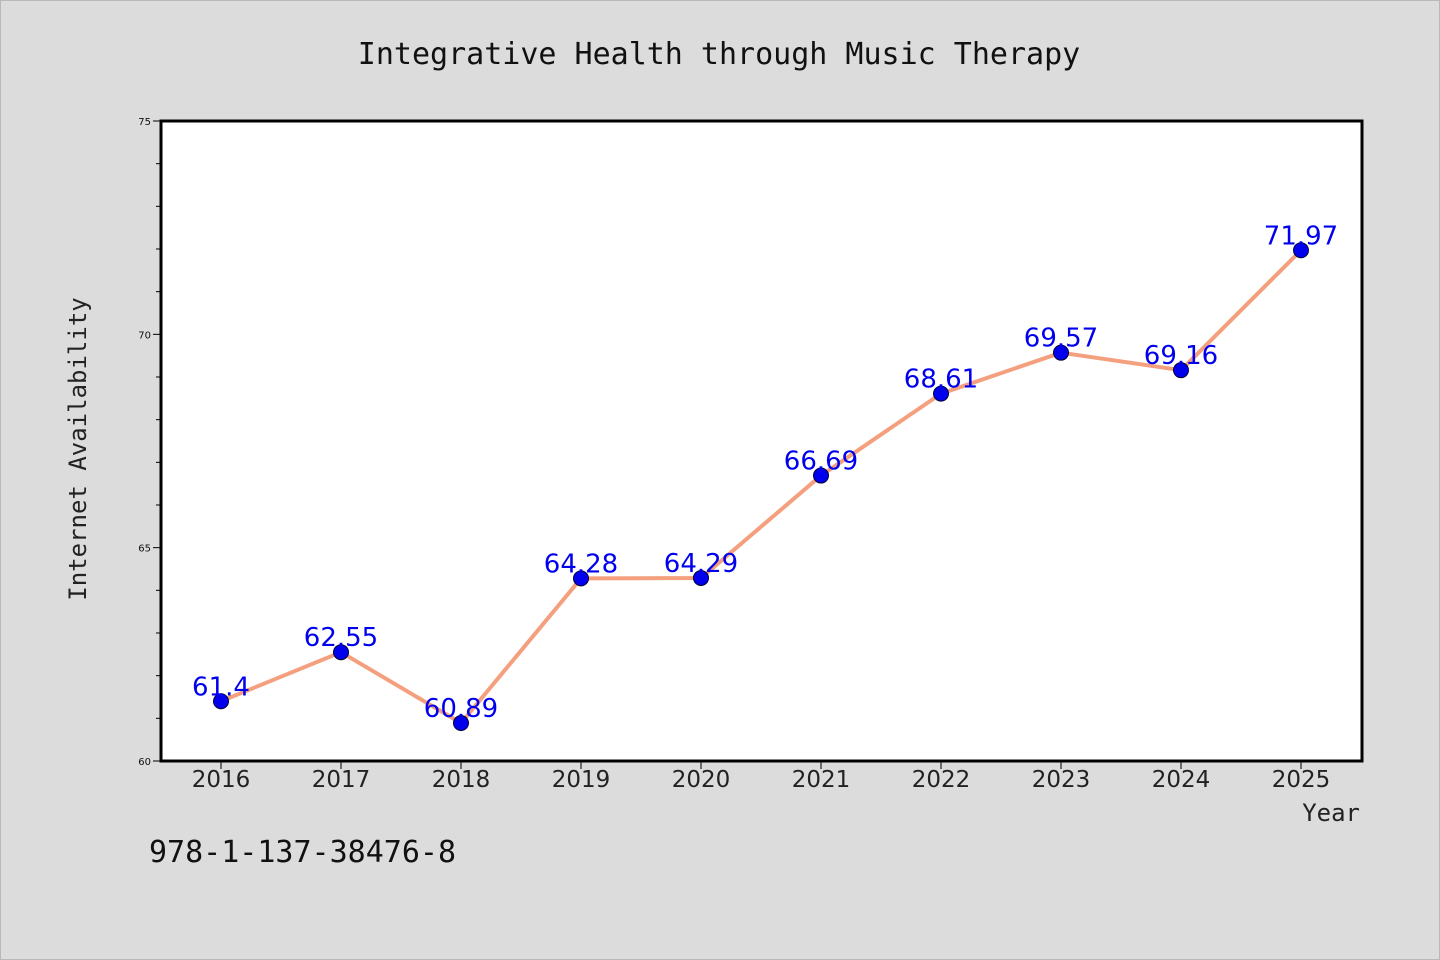 Image resolution: width=1440 pixels, height=960 pixels. Describe the element at coordinates (701, 564) in the screenshot. I see `data-label: 64.29` at that location.